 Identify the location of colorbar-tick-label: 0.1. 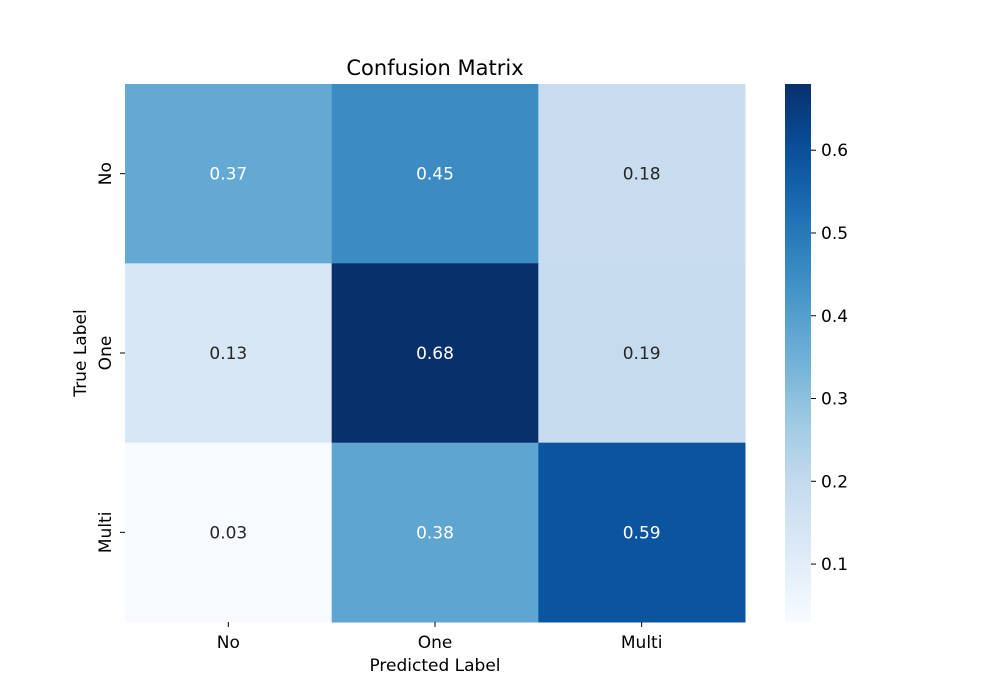
(834, 565).